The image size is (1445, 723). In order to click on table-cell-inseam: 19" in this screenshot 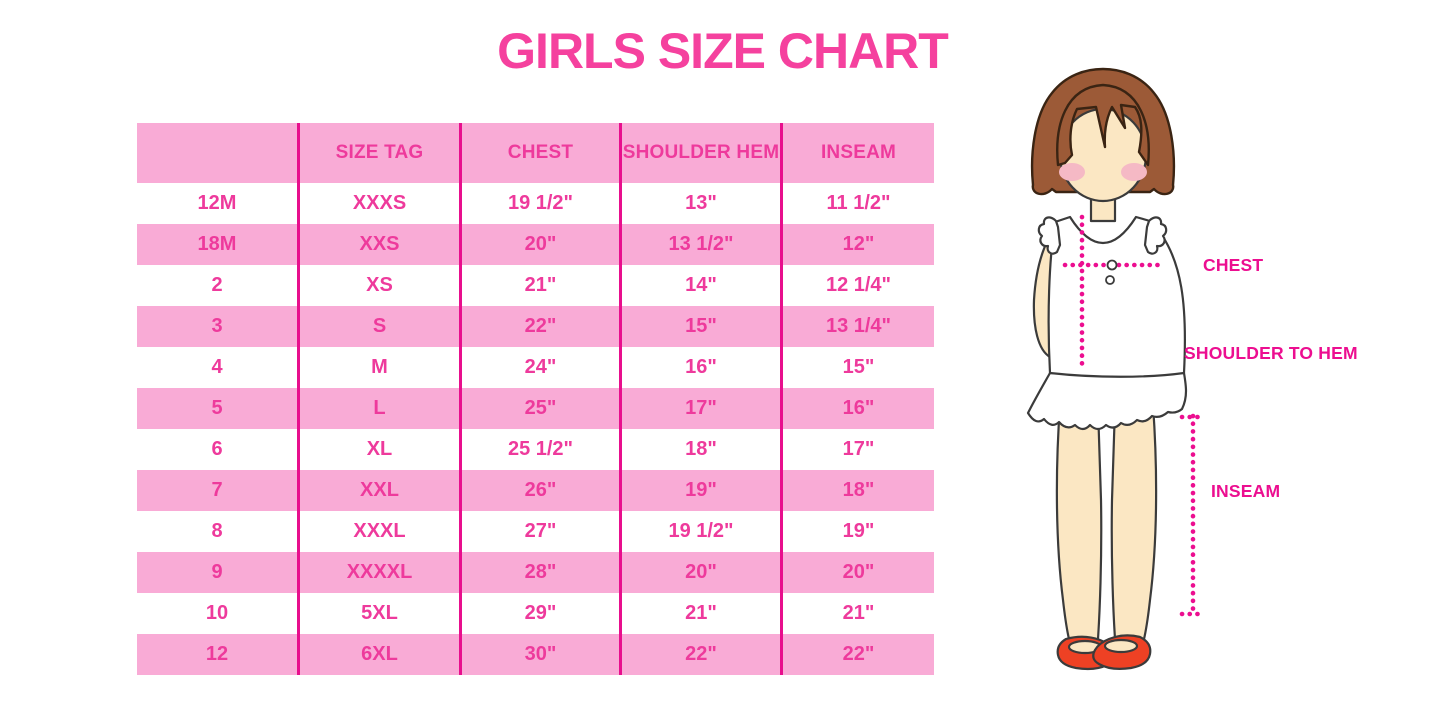, I will do `click(857, 531)`.